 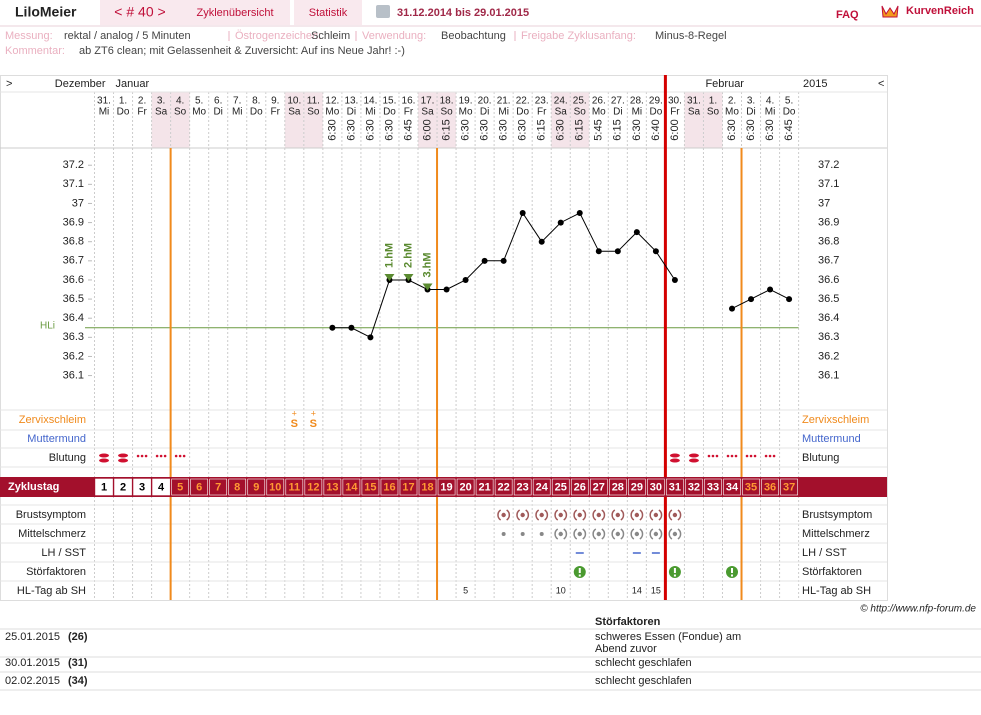 I want to click on cycle-day: 13, so click(x=332, y=487).